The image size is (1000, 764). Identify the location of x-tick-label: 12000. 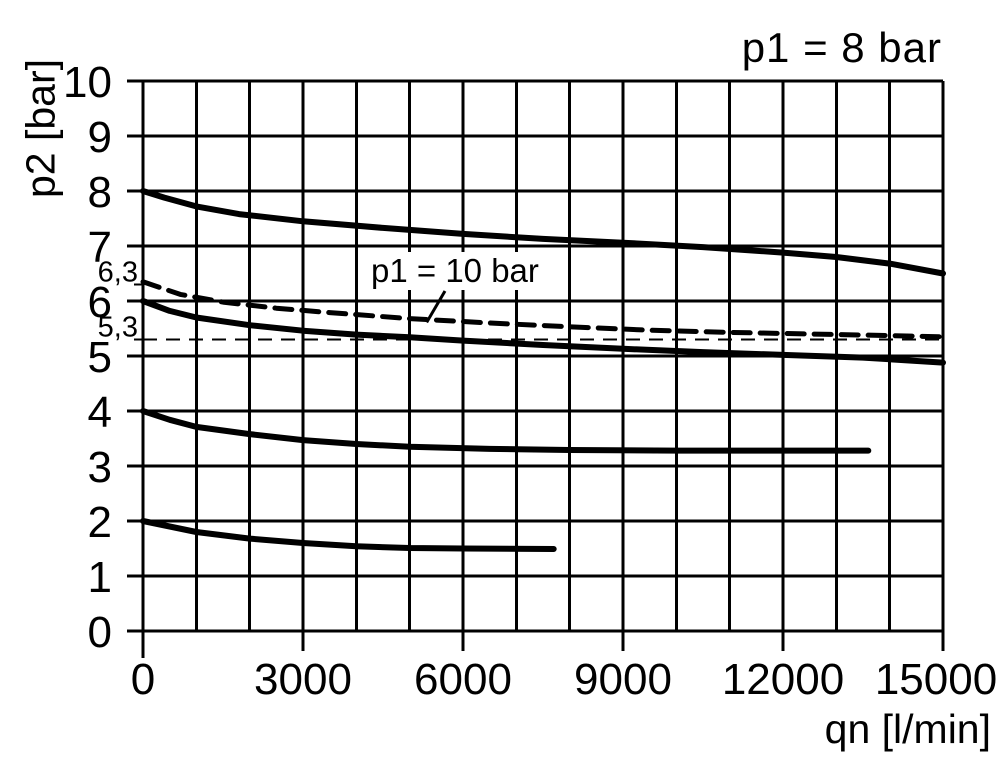
(783, 679).